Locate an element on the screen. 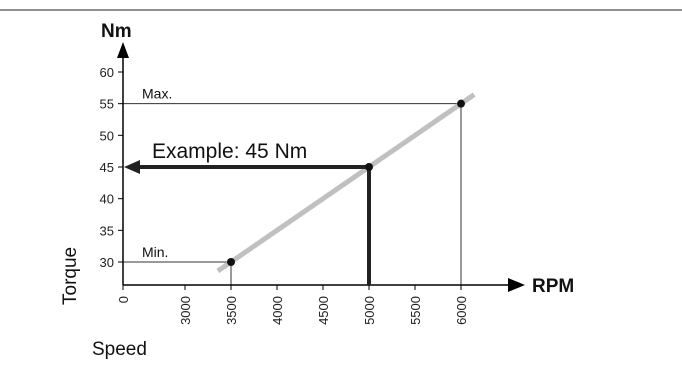  y-tick-label: 60 is located at coordinates (107, 72).